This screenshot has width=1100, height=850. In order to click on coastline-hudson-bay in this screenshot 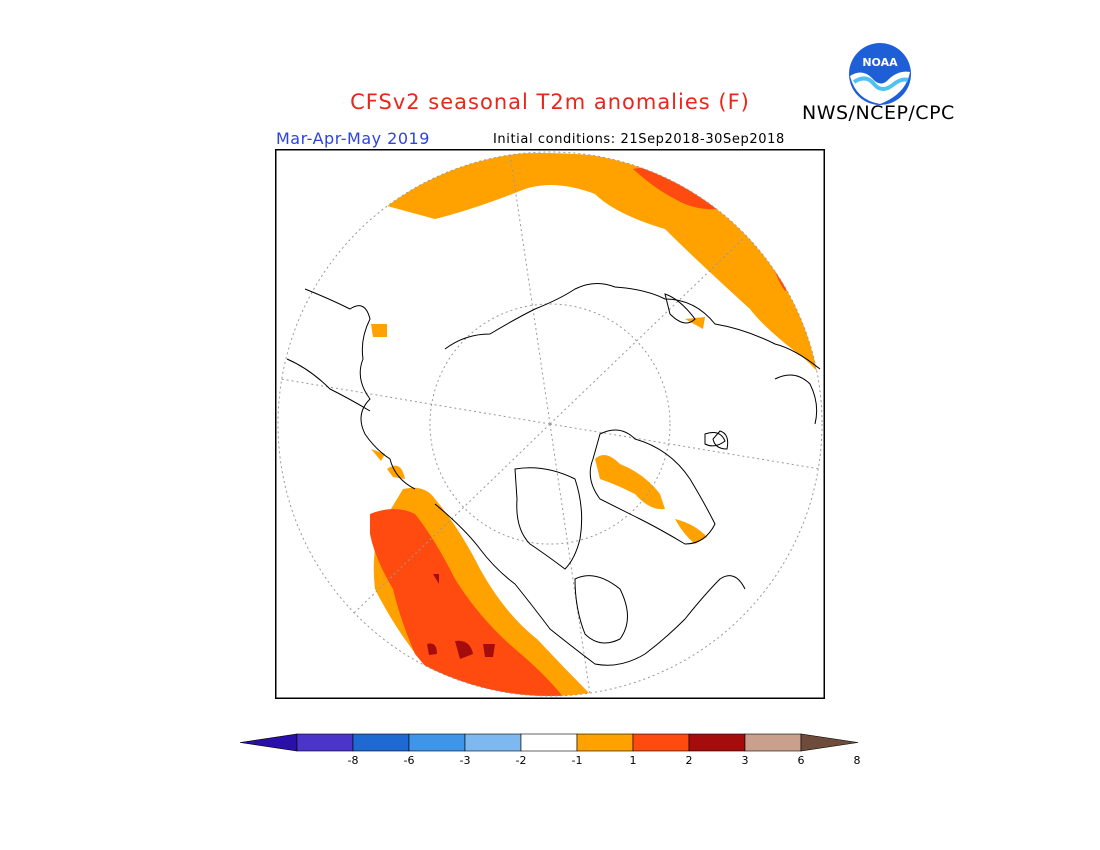, I will do `click(601, 609)`.